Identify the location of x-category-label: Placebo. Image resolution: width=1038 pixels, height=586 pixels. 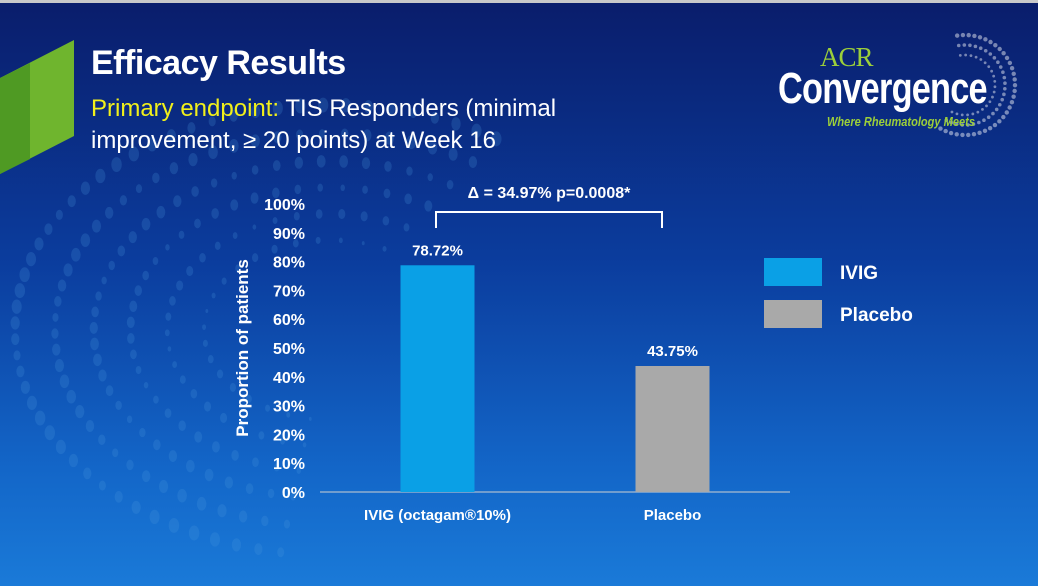
(673, 515).